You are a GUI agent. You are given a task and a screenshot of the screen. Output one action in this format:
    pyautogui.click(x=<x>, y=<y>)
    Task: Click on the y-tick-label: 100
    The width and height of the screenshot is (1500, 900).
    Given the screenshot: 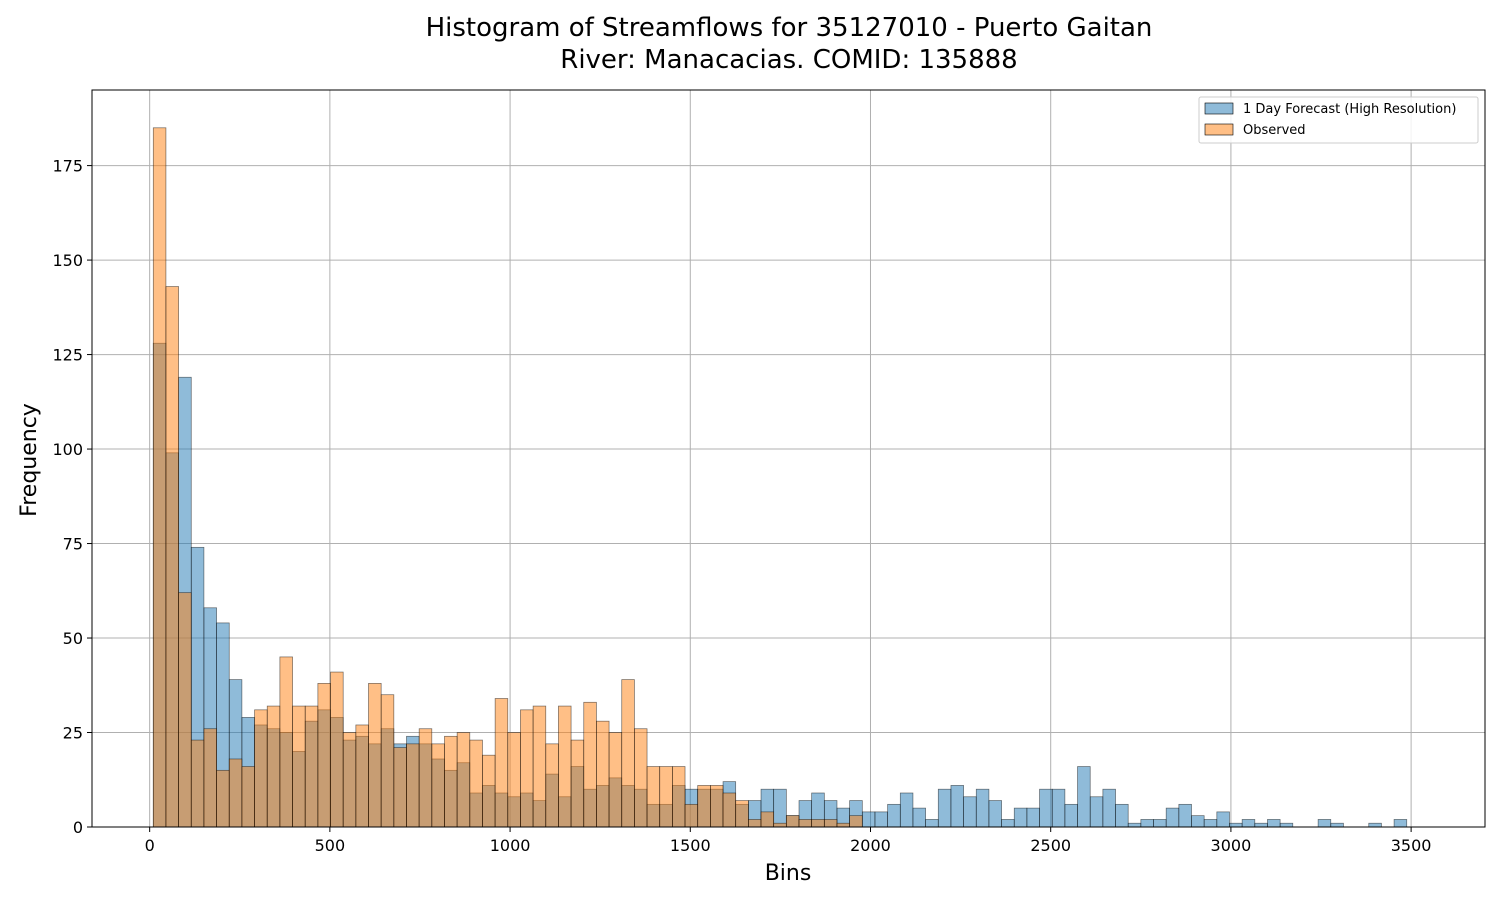 What is the action you would take?
    pyautogui.click(x=67, y=449)
    